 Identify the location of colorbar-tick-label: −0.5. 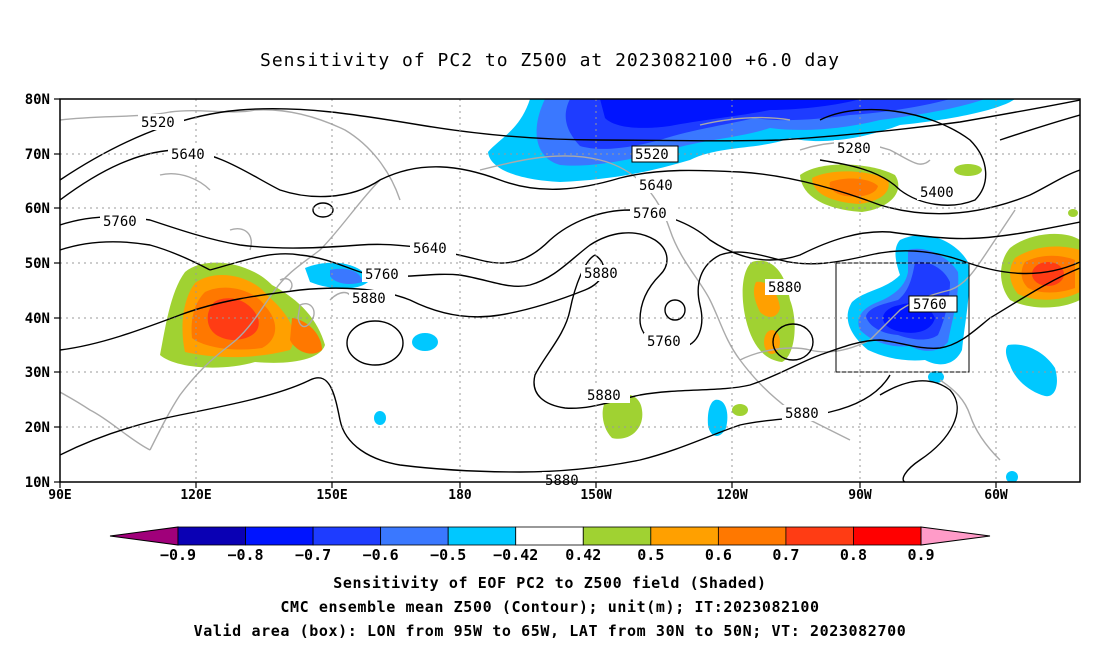
(448, 555).